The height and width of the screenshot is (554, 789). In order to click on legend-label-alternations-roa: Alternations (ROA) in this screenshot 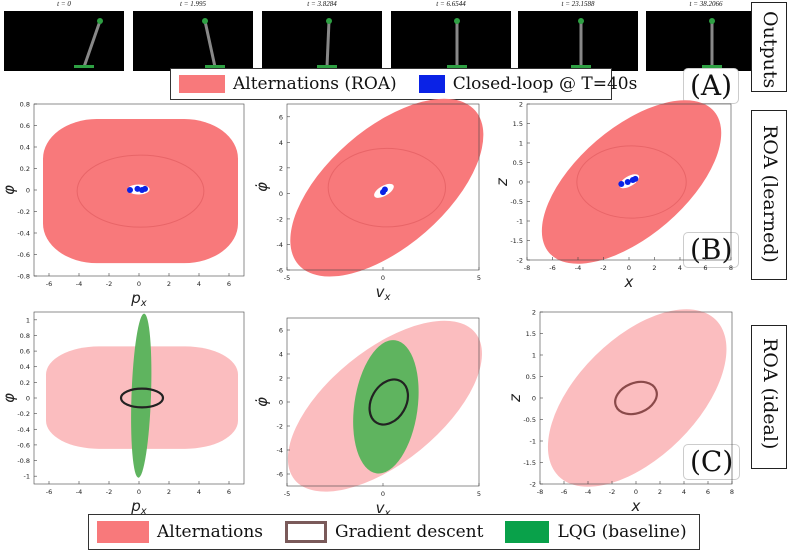, I will do `click(315, 84)`.